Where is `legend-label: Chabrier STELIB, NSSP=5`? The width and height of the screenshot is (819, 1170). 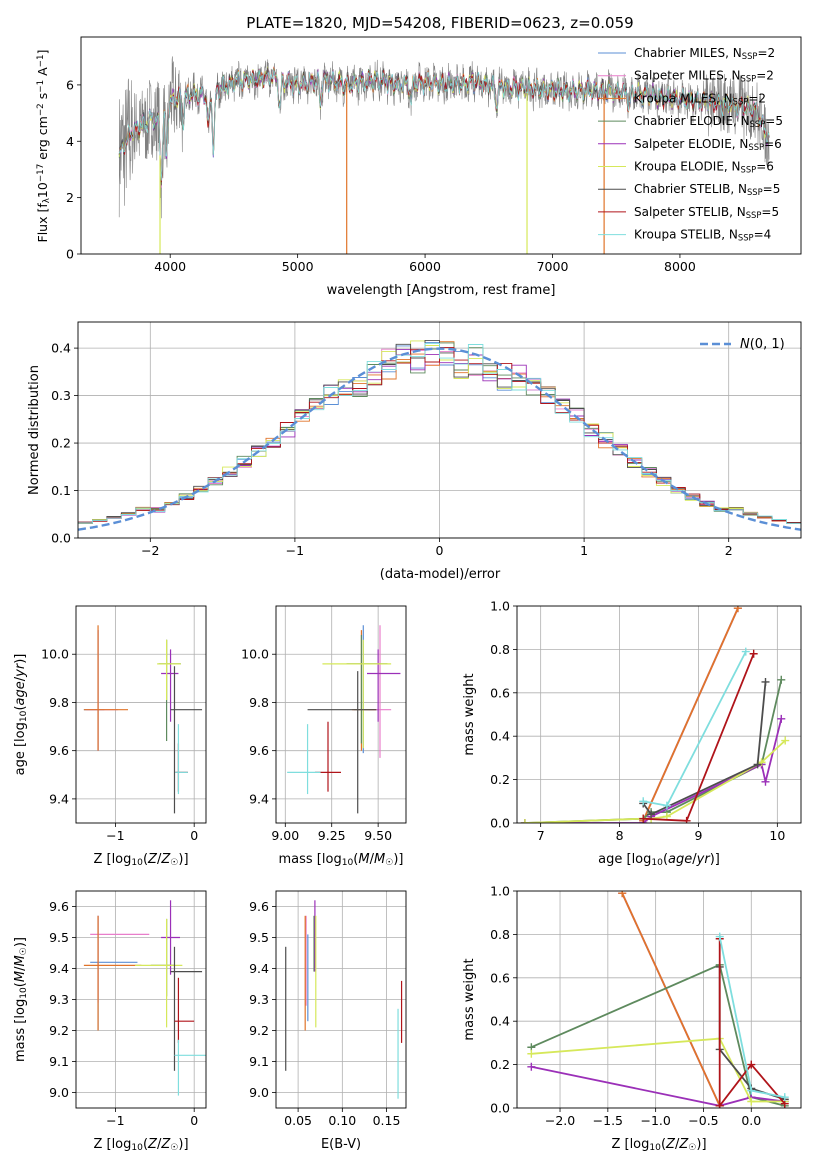
legend-label: Chabrier STELIB, NSSP=5 is located at coordinates (707, 189).